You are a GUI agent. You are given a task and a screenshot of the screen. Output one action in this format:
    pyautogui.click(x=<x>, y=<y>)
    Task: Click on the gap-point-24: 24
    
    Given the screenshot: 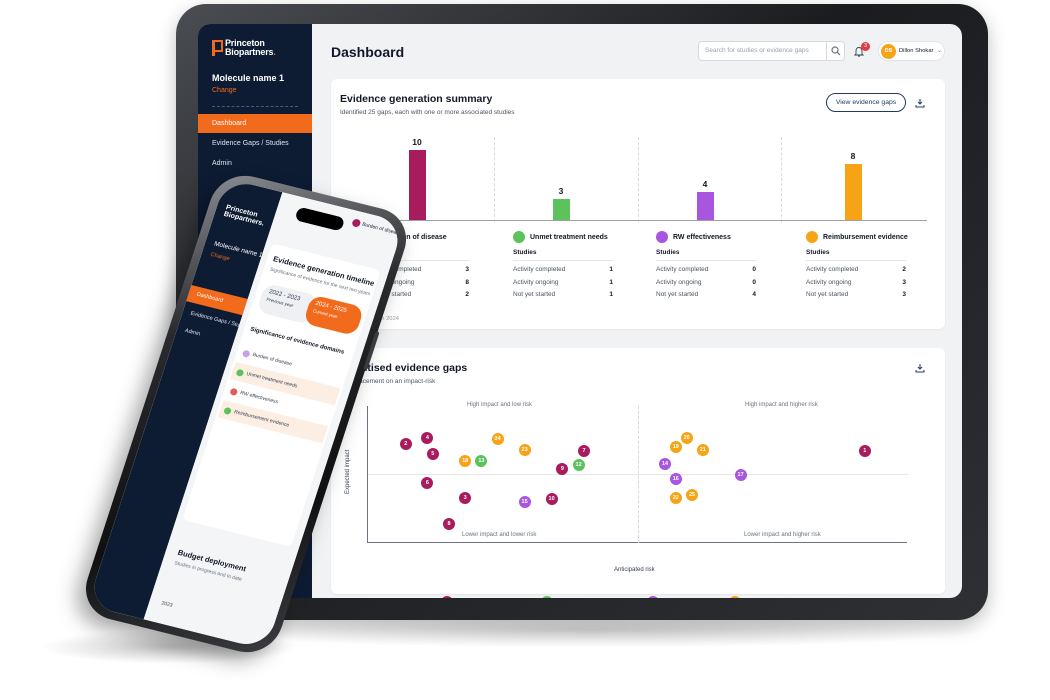 What is the action you would take?
    pyautogui.click(x=497, y=438)
    